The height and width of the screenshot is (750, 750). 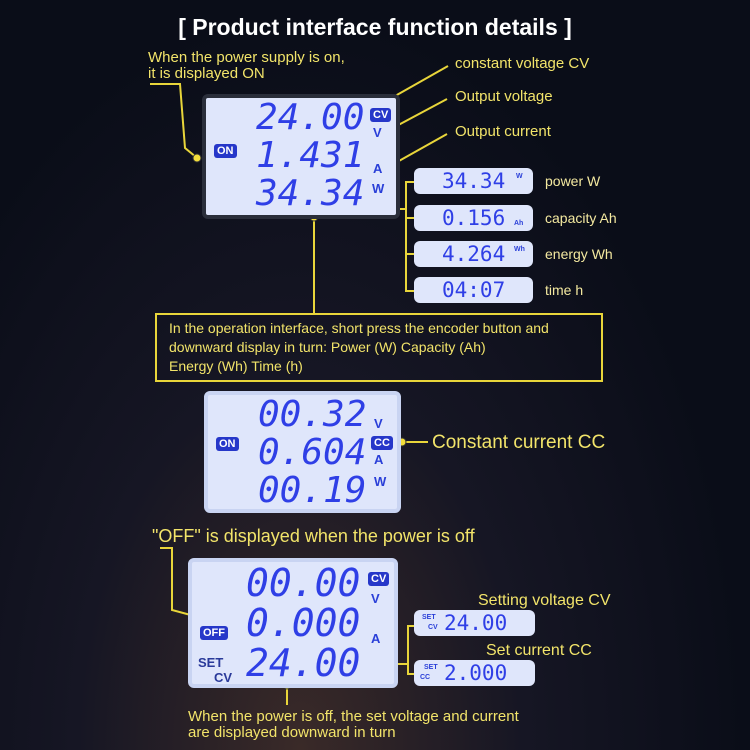 What do you see at coordinates (310, 193) in the screenshot?
I see `power-readout: 34.34` at bounding box center [310, 193].